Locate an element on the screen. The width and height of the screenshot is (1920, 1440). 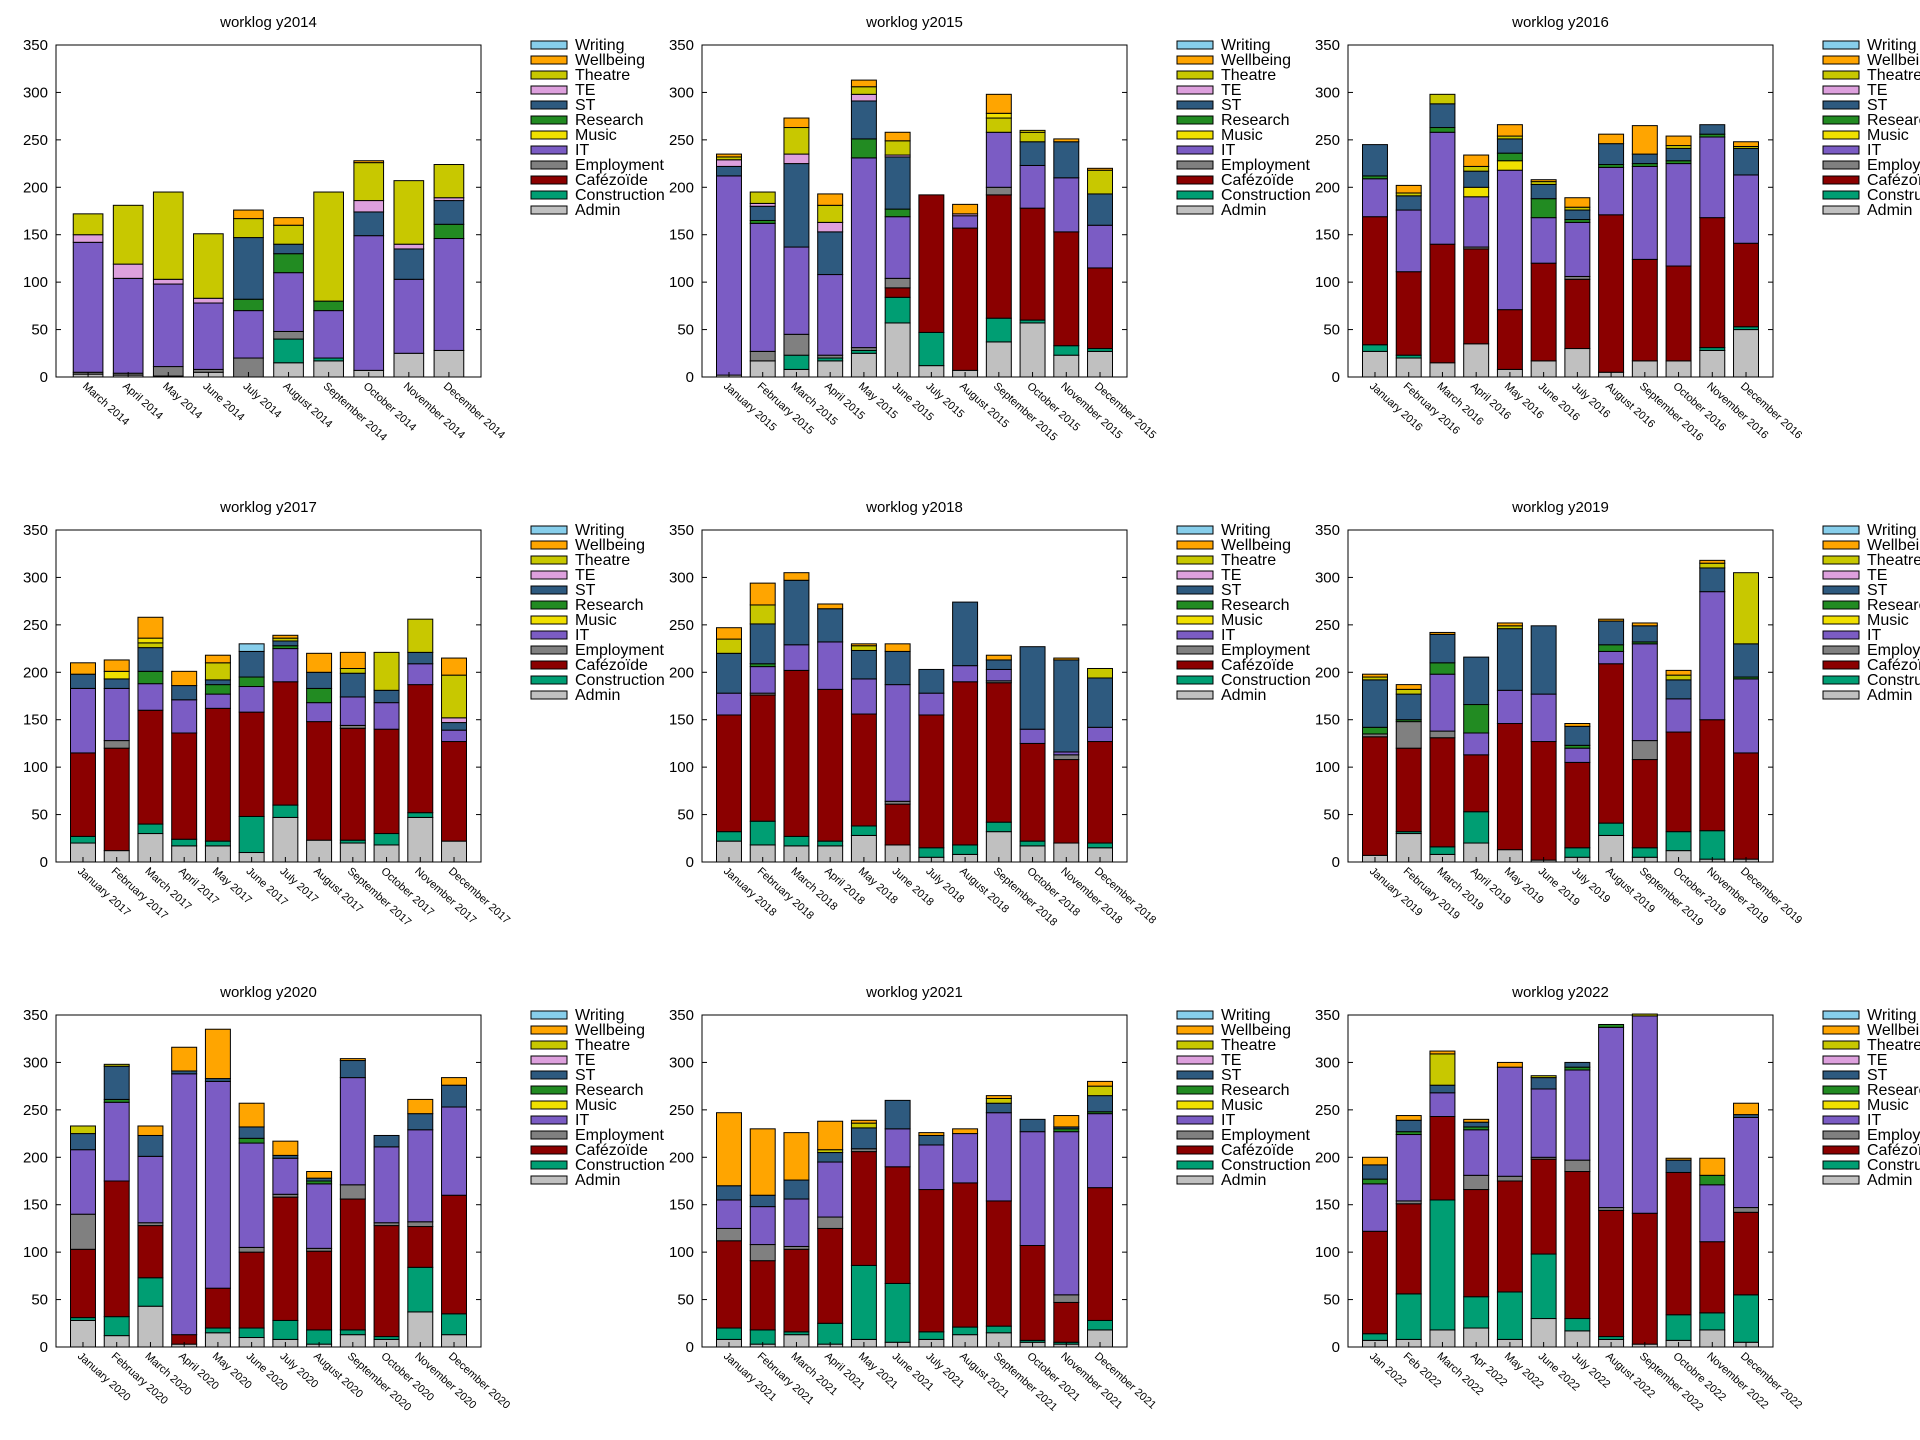
ytick-label: 50 is located at coordinates (39, 815).